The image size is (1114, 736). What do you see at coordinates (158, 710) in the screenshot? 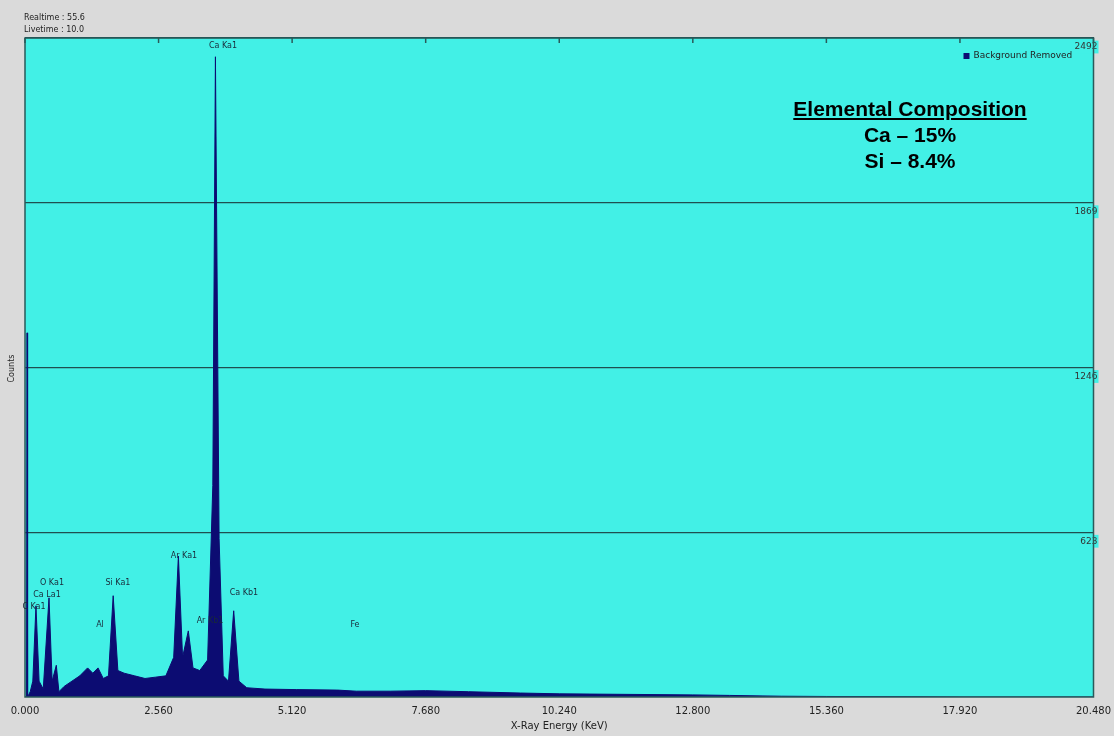
I see `x-tick-label: 2.560` at bounding box center [158, 710].